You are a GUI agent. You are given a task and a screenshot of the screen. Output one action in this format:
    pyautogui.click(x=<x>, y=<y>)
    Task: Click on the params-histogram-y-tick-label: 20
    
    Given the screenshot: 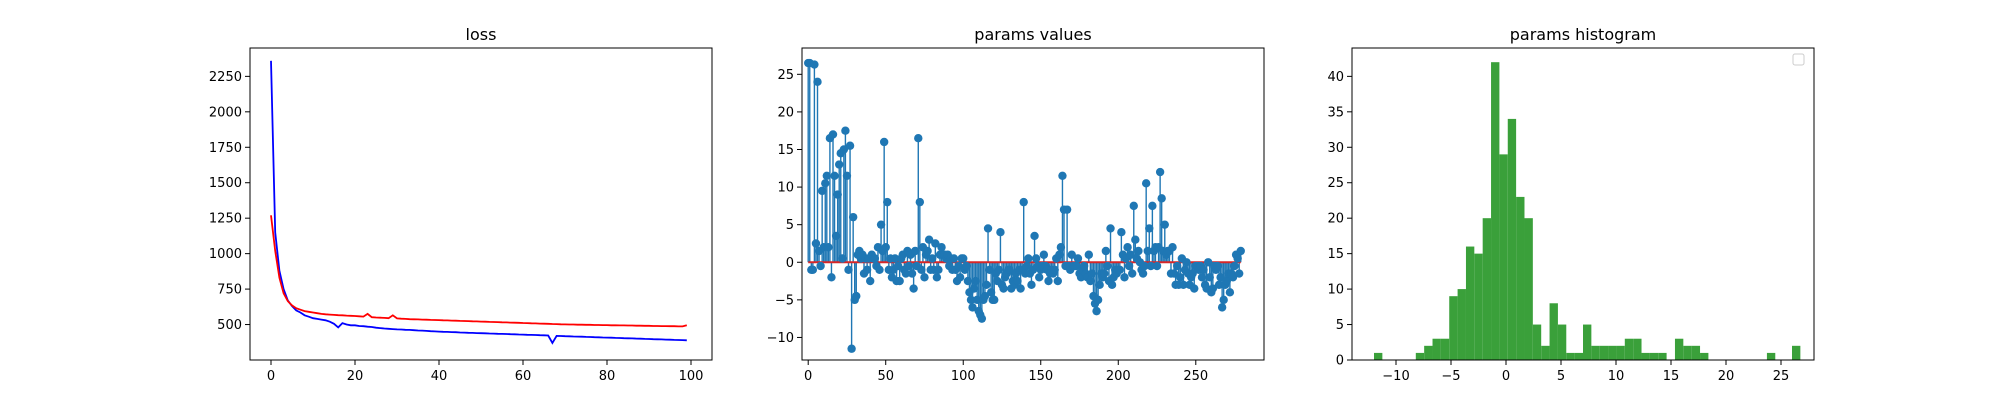 What is the action you would take?
    pyautogui.click(x=1335, y=219)
    